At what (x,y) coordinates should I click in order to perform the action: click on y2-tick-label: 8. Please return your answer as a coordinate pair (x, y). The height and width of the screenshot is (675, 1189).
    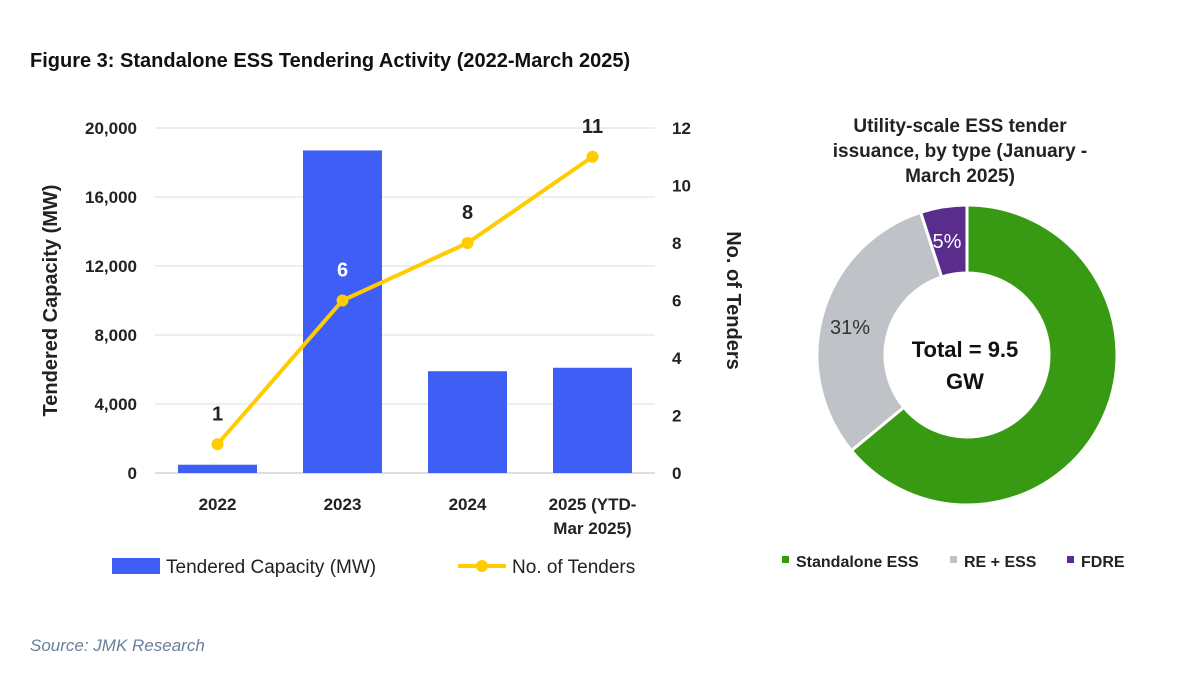
    Looking at the image, I should click on (676, 243).